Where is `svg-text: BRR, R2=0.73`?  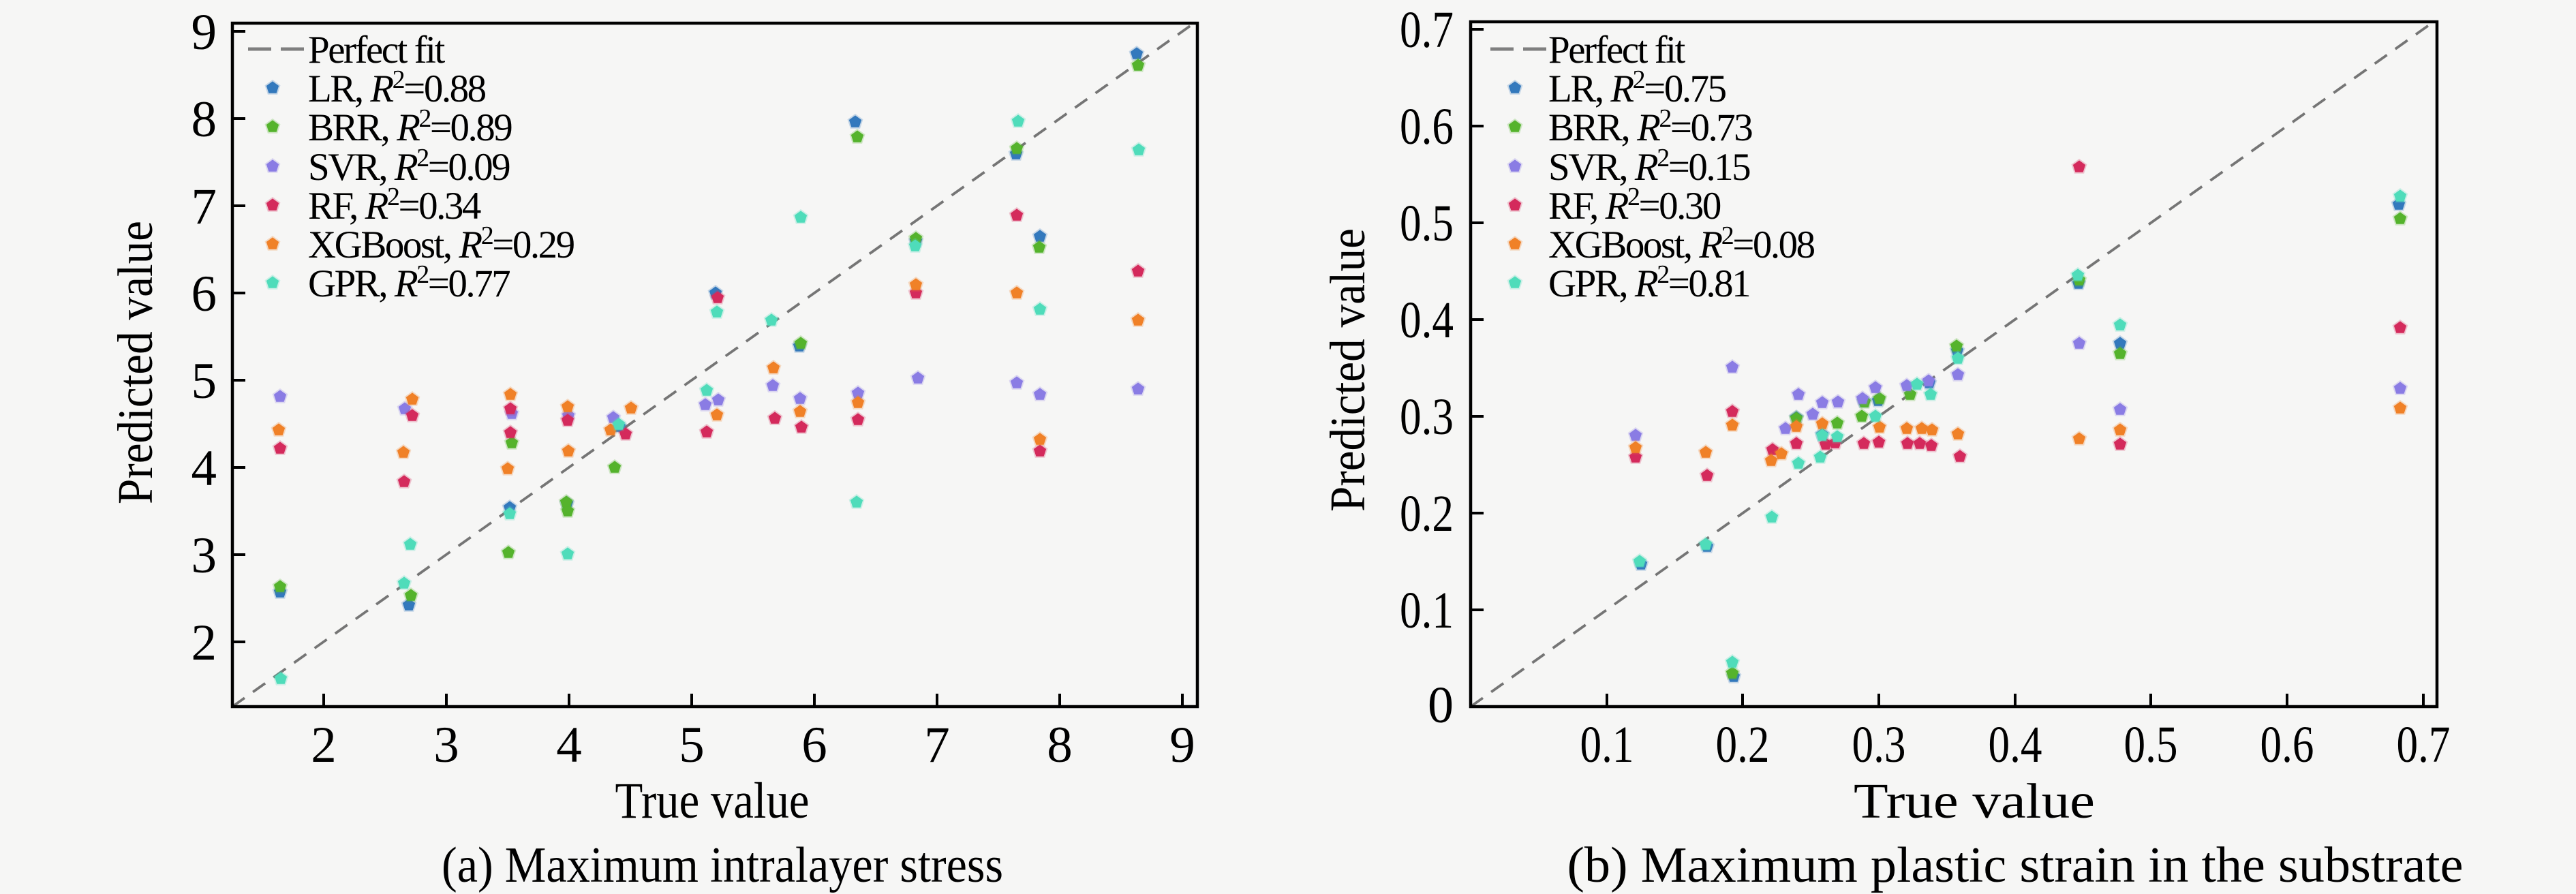
svg-text: BRR, R2=0.73 is located at coordinates (1650, 126).